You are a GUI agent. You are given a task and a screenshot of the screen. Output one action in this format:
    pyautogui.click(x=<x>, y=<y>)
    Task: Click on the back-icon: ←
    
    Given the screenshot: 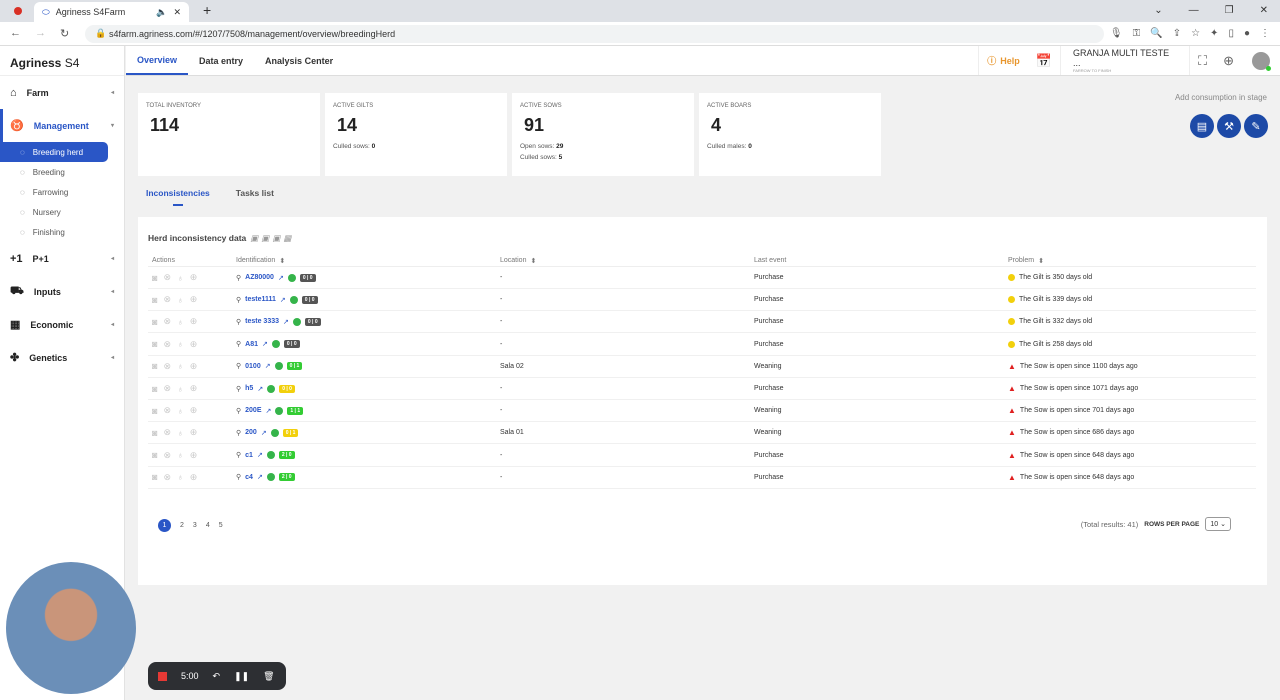 What is the action you would take?
    pyautogui.click(x=15, y=33)
    